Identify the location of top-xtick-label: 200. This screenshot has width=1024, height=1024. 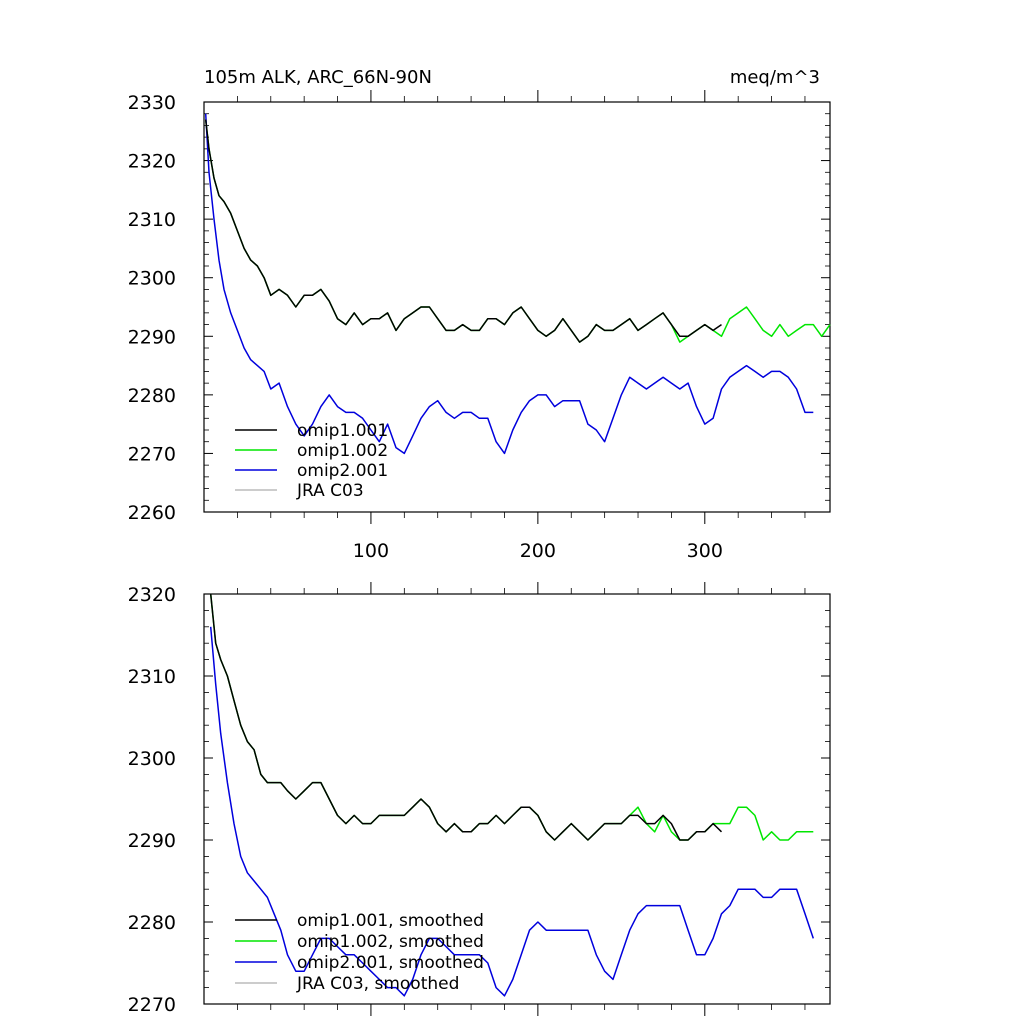
(538, 551).